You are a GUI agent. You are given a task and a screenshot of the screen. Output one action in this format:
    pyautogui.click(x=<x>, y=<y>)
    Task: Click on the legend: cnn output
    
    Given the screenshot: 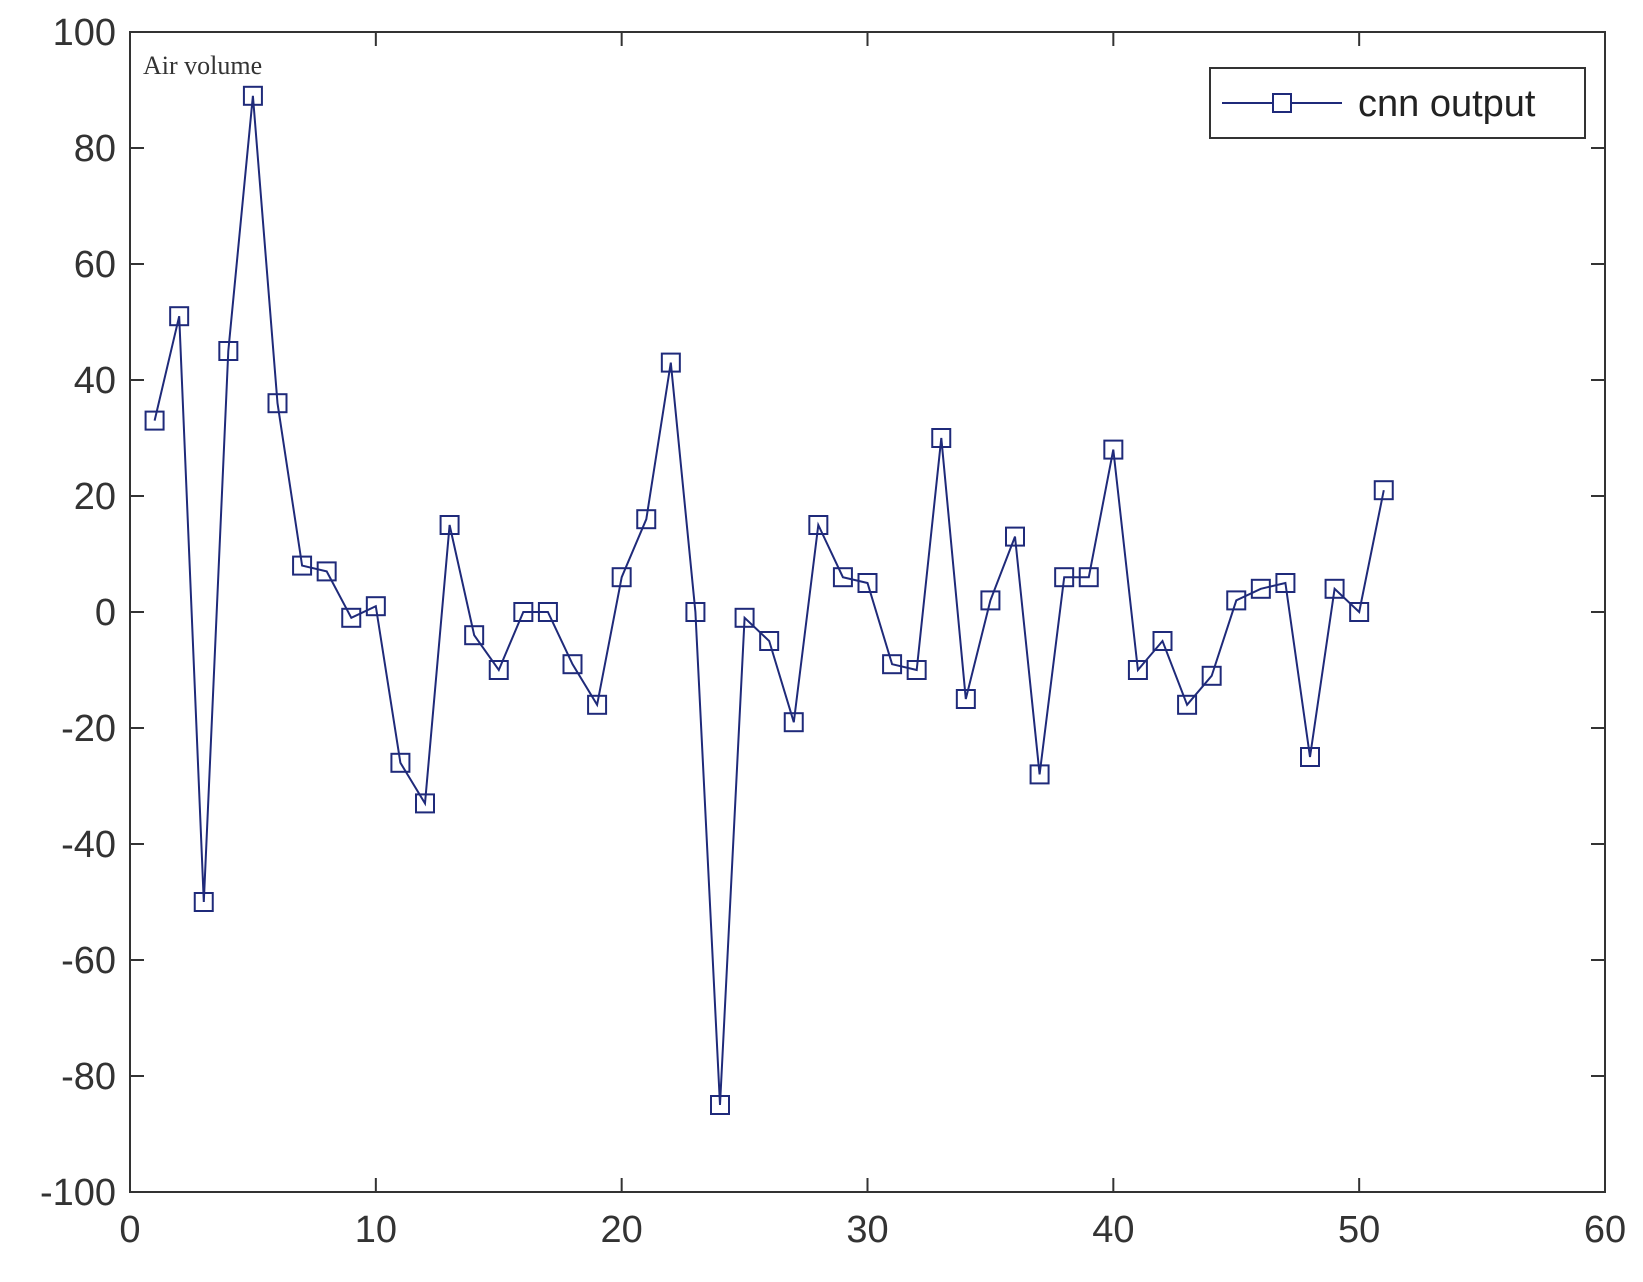 What is the action you would take?
    pyautogui.click(x=1397, y=103)
    